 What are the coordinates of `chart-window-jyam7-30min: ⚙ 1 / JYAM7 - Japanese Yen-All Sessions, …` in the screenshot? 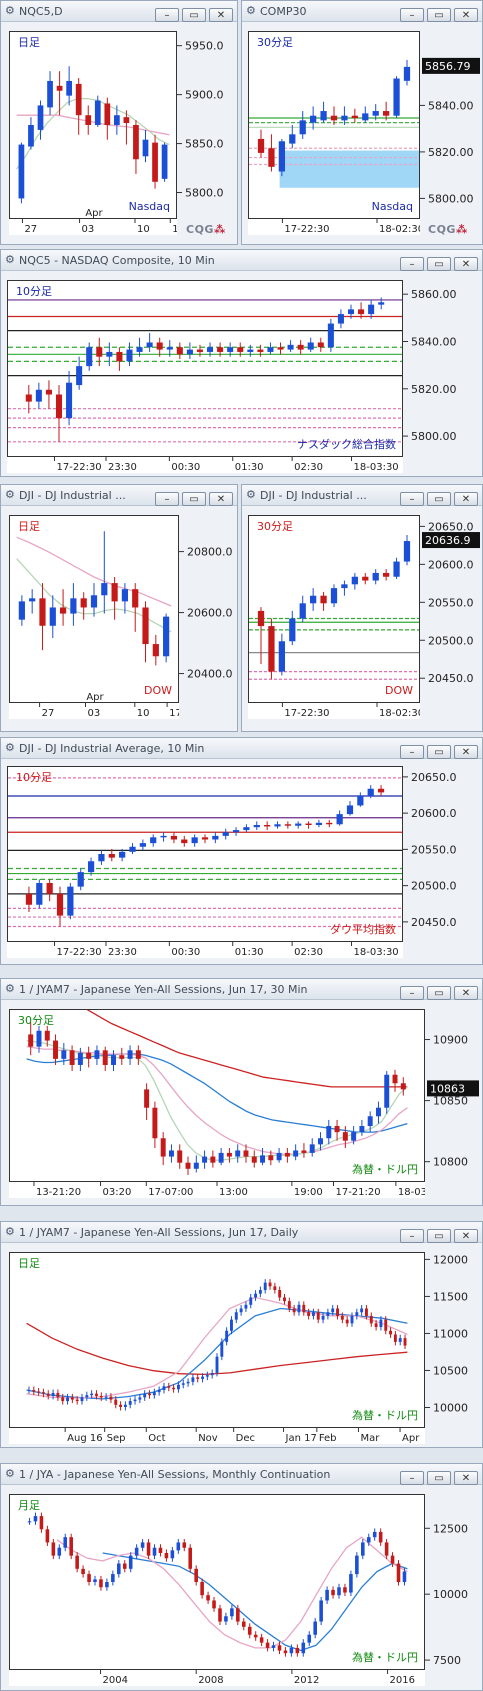 It's located at (241, 1092).